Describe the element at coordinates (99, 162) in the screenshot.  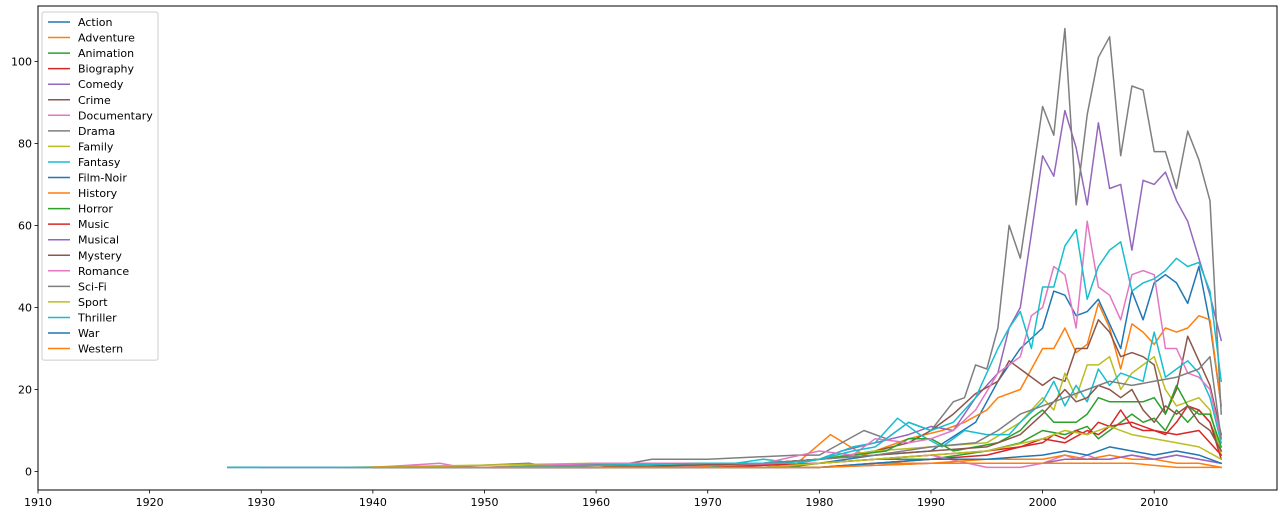
I see `legend-label-fantasy: Fantasy` at that location.